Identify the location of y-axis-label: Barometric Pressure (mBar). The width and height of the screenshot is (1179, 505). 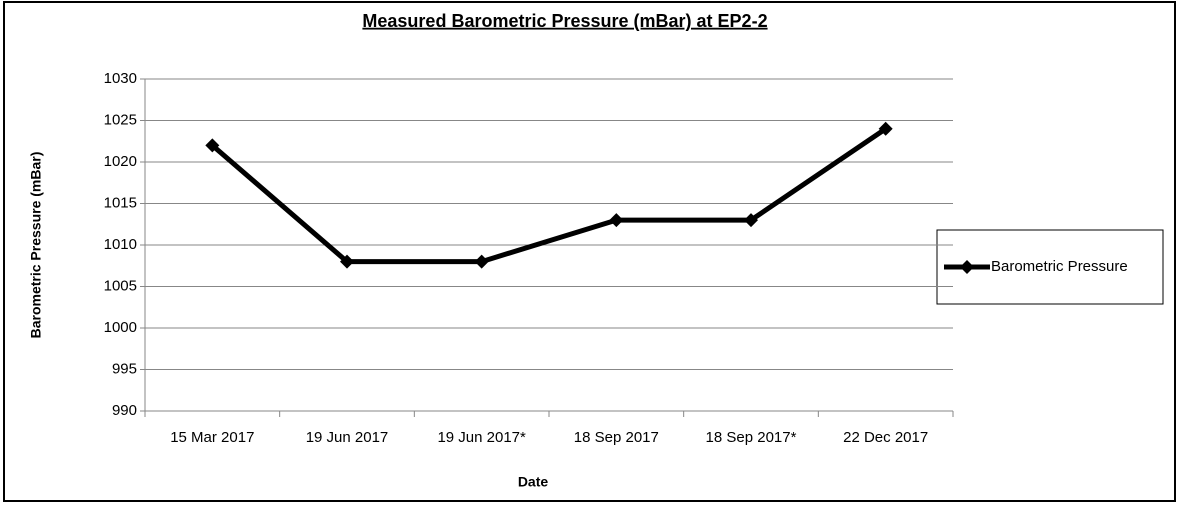
(36, 245).